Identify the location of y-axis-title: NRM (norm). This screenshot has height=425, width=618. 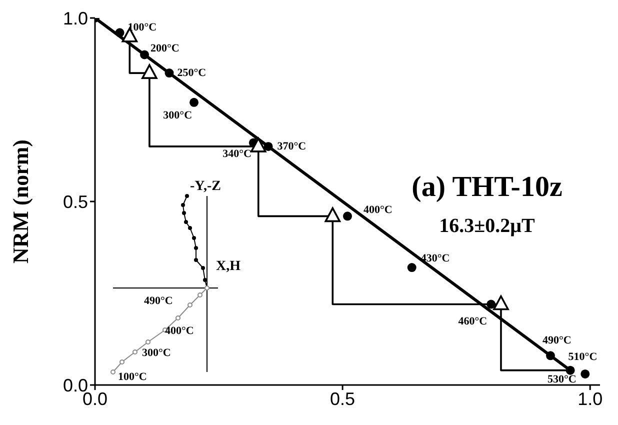
(20, 201).